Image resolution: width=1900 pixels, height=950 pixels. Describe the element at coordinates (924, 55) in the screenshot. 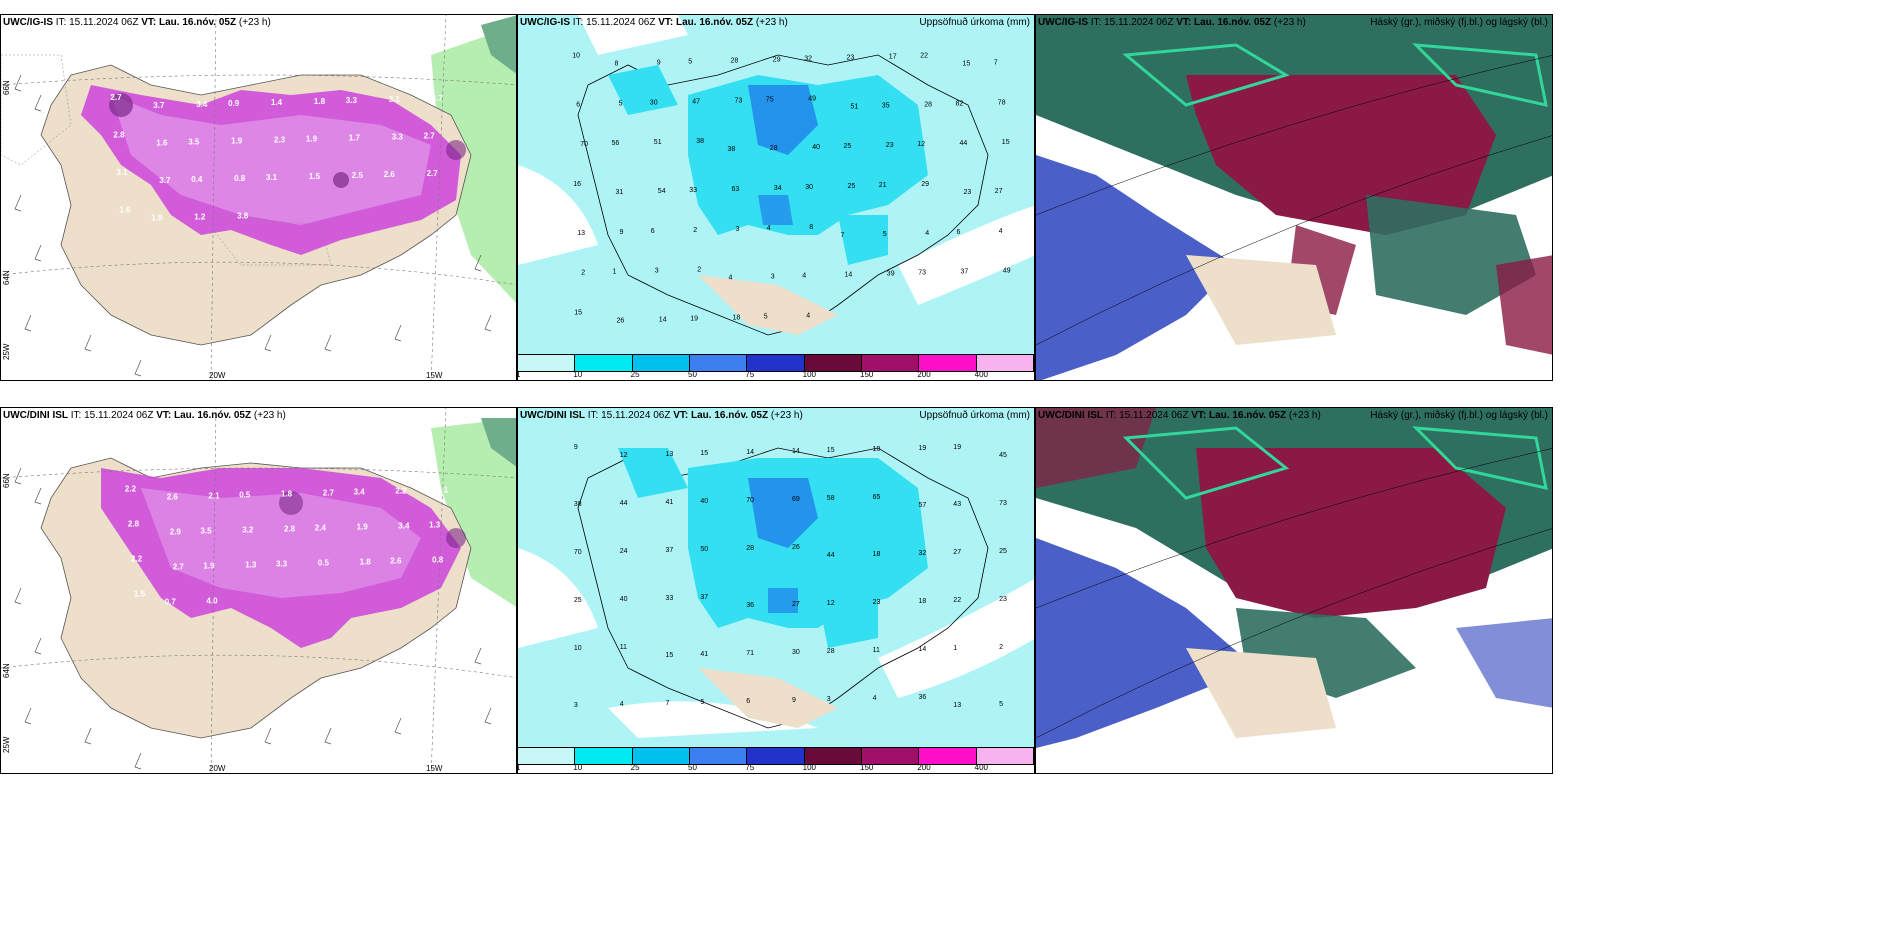

I see `map-value-label: 22` at that location.